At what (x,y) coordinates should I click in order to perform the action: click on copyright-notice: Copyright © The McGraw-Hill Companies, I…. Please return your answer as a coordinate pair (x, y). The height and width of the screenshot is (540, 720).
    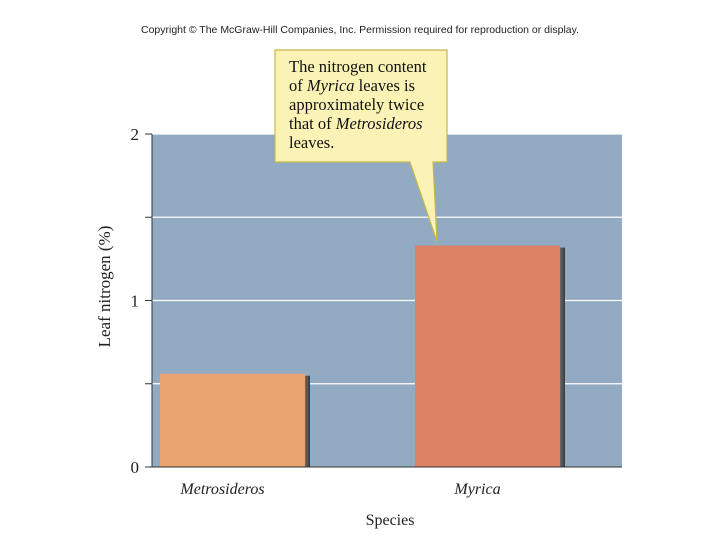
    Looking at the image, I should click on (360, 30).